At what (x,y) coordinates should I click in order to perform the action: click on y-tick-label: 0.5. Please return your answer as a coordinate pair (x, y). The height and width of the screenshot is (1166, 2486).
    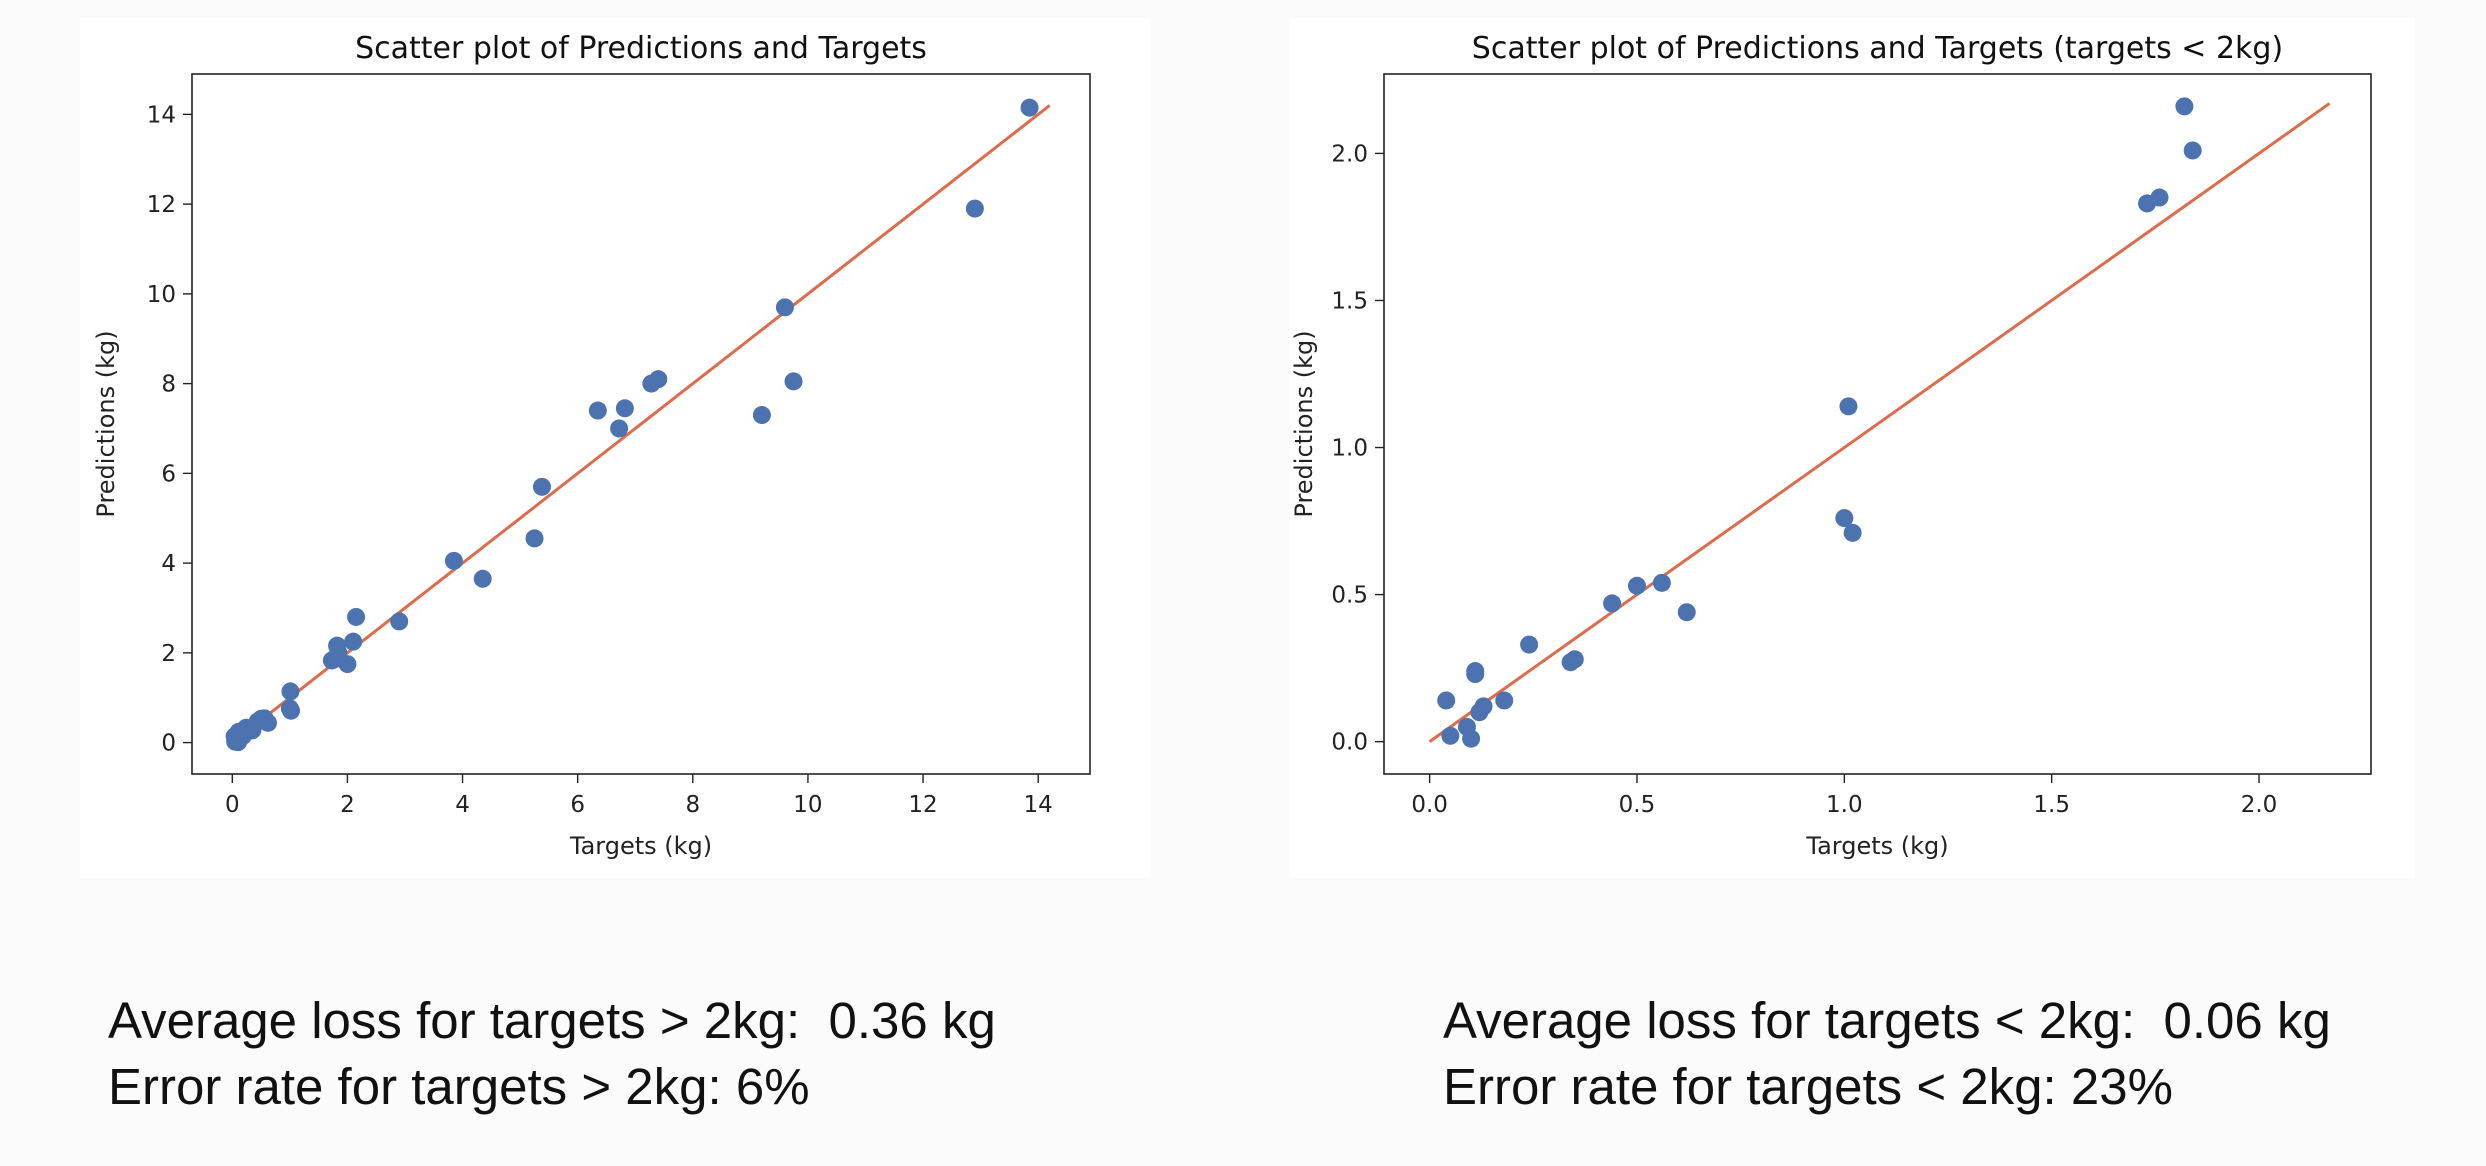
    Looking at the image, I should click on (1349, 596).